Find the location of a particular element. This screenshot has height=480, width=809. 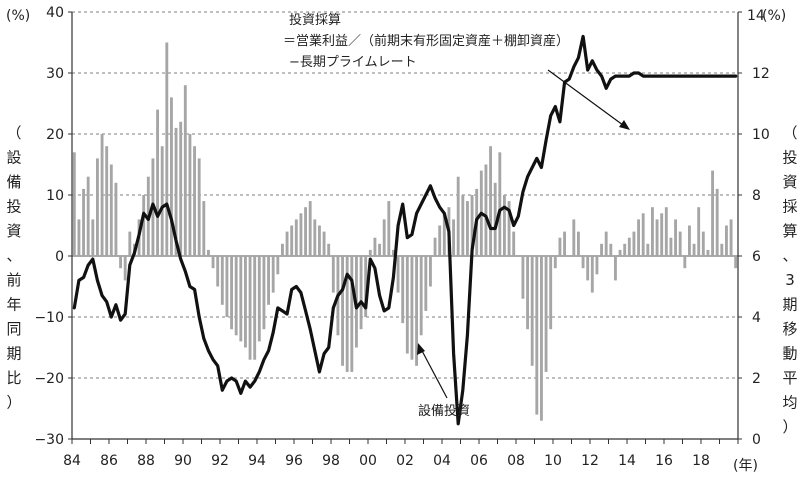

x-tick-label: 96 is located at coordinates (294, 461).